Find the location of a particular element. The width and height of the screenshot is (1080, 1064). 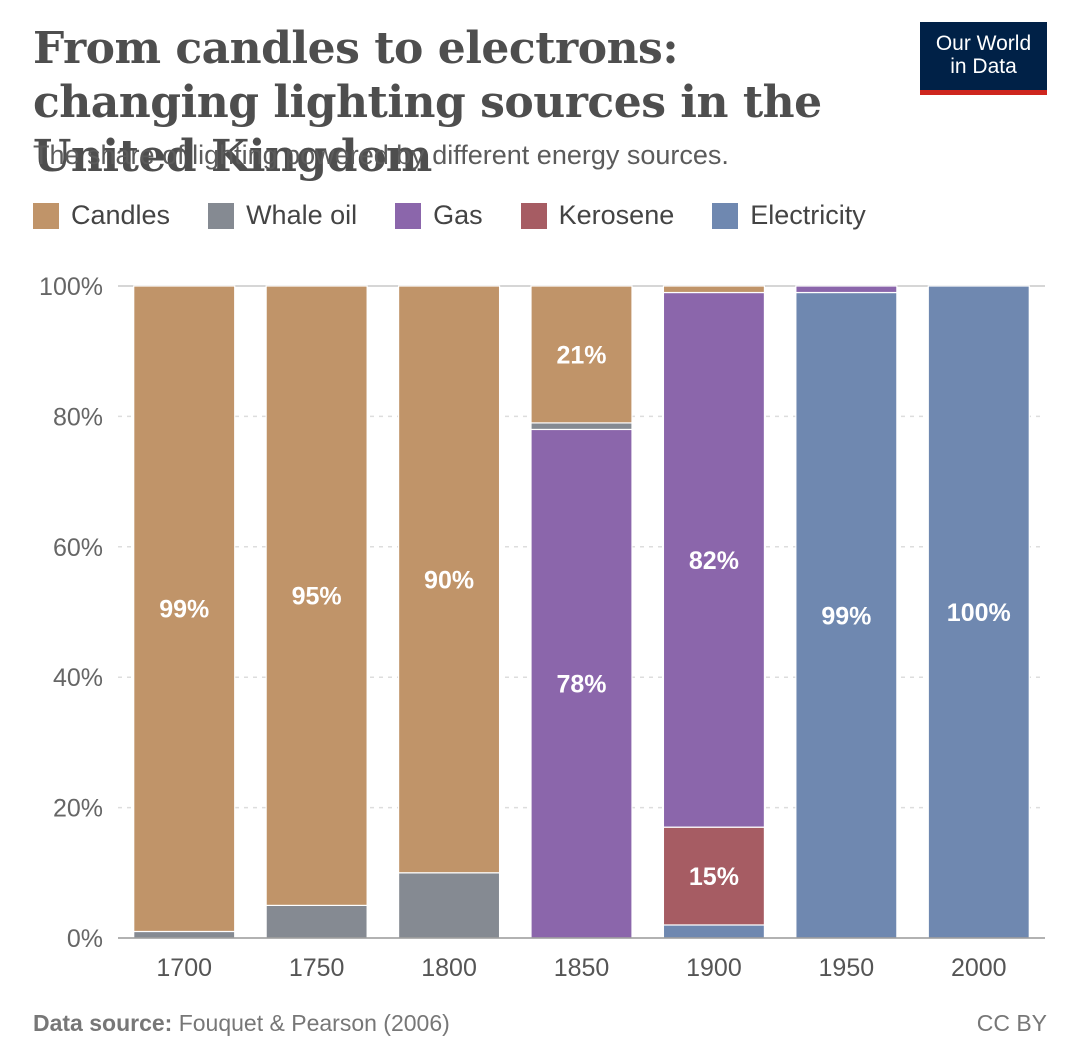

legend-item-whale-oil: Whale oil is located at coordinates (282, 215).